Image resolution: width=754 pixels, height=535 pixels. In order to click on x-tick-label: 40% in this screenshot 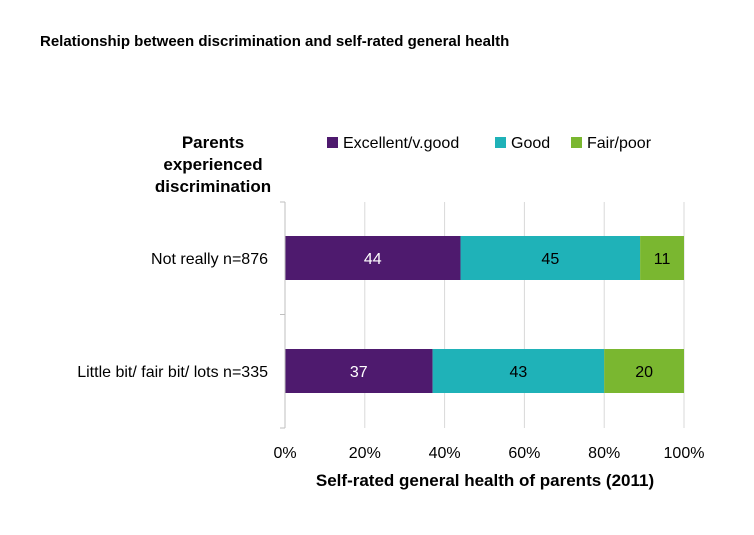, I will do `click(445, 453)`.